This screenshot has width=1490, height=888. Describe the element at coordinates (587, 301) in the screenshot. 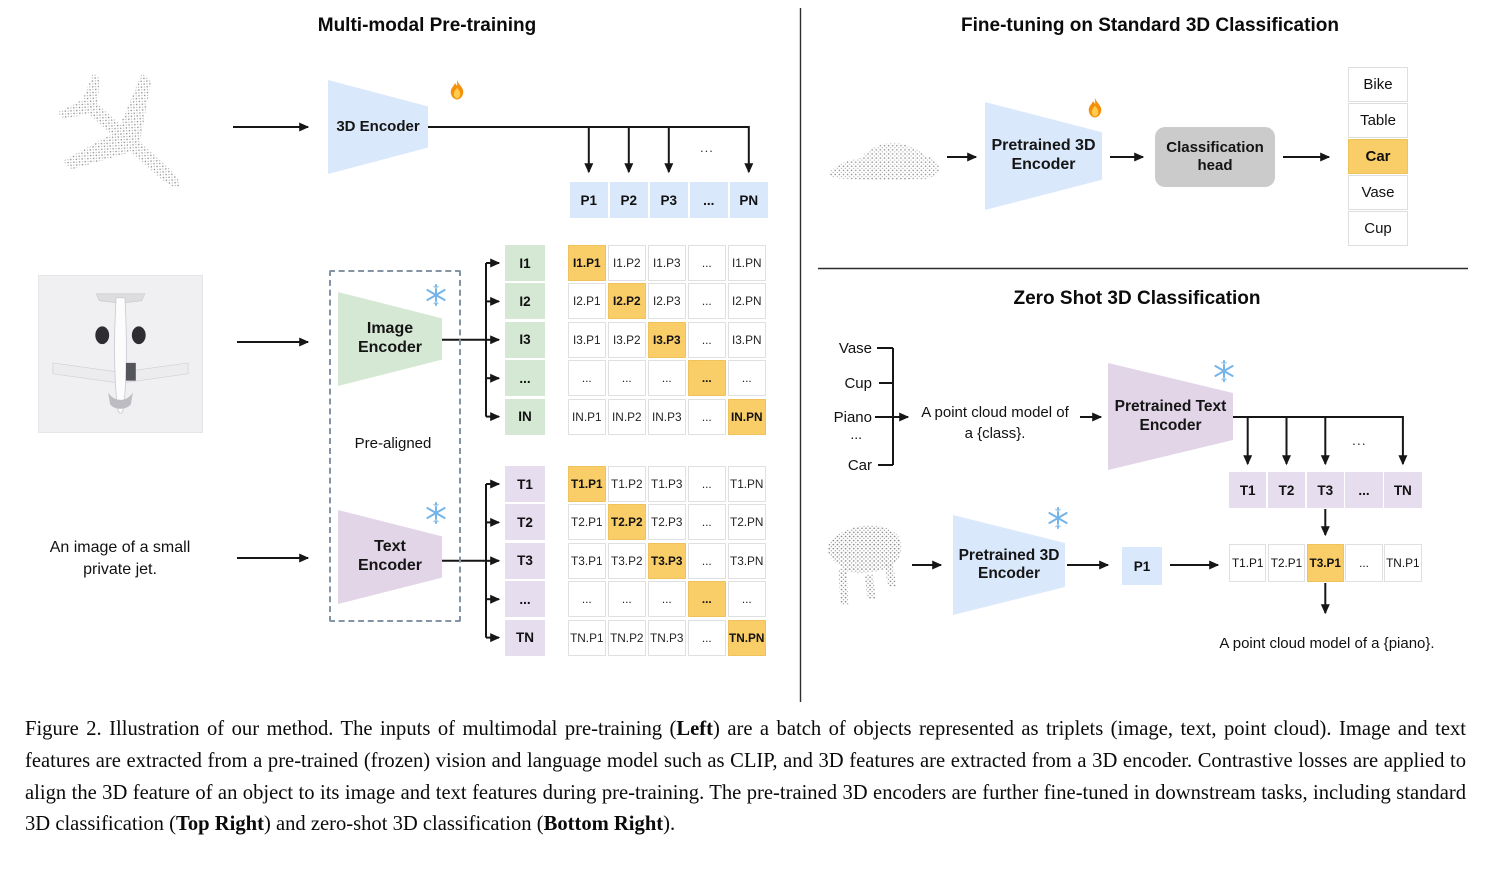

I see `matrix-cell: I2.P1` at that location.